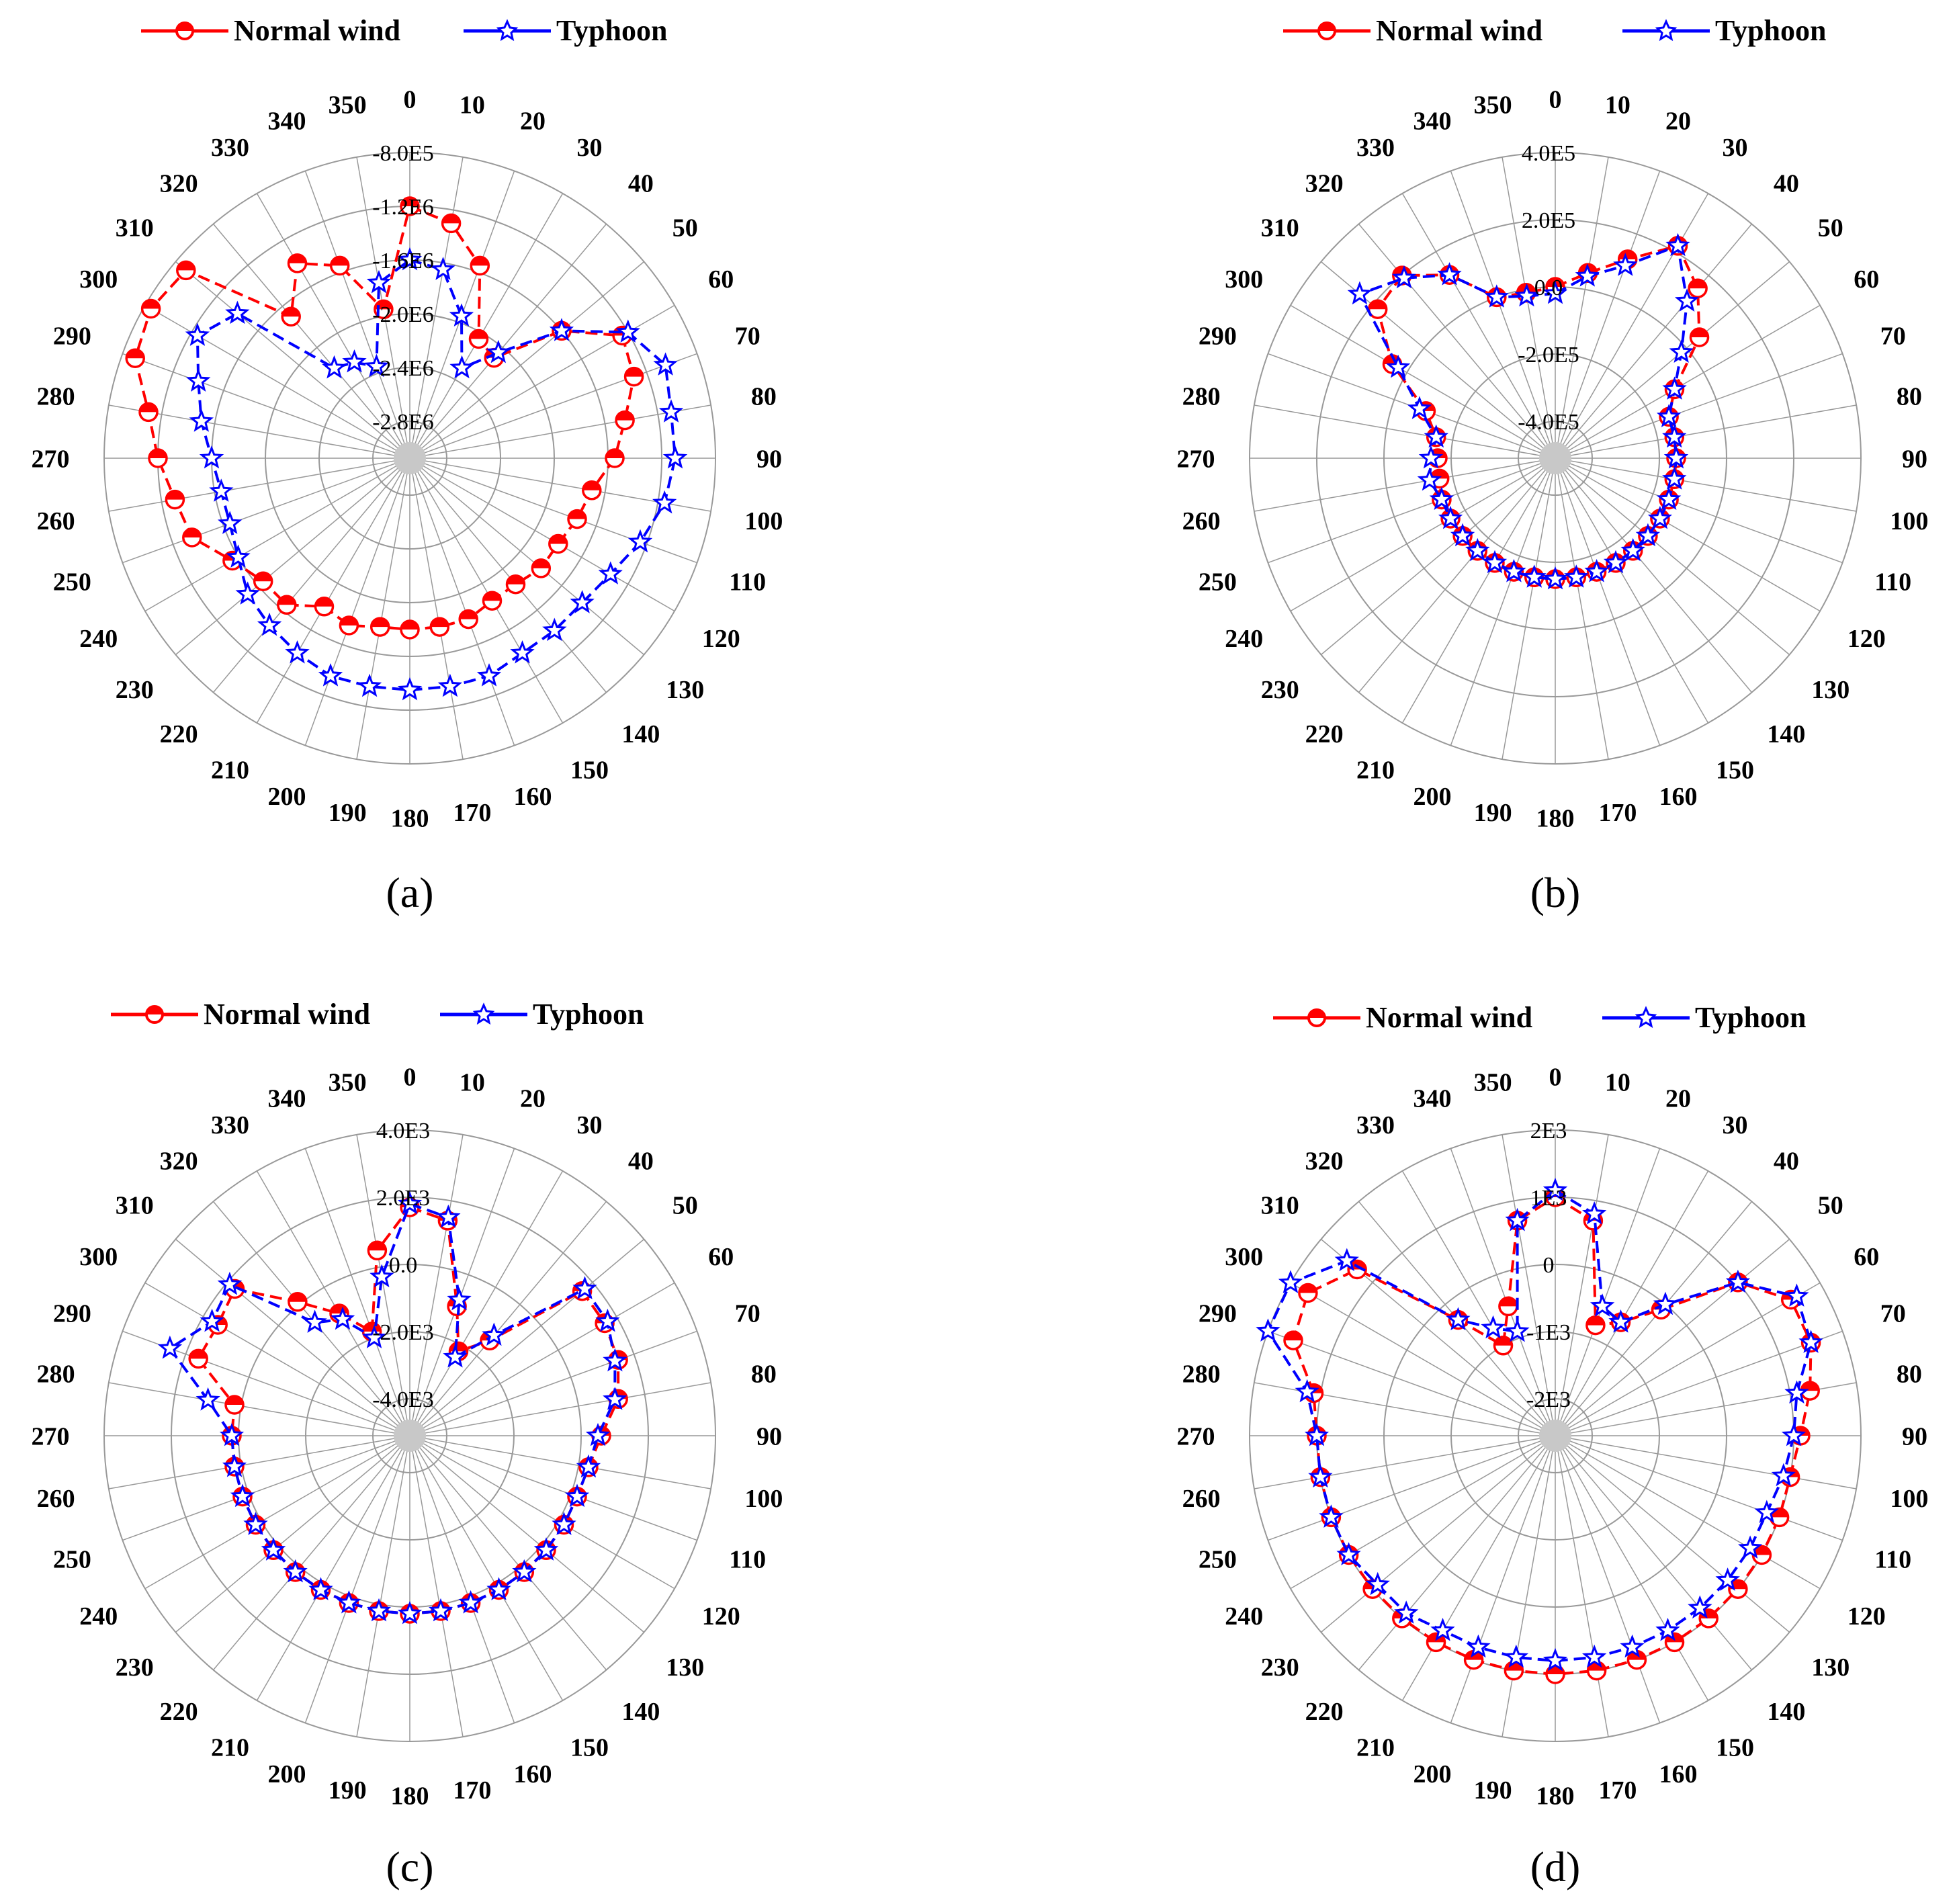 The height and width of the screenshot is (1904, 1957). I want to click on angle-tick-label: 90, so click(769, 459).